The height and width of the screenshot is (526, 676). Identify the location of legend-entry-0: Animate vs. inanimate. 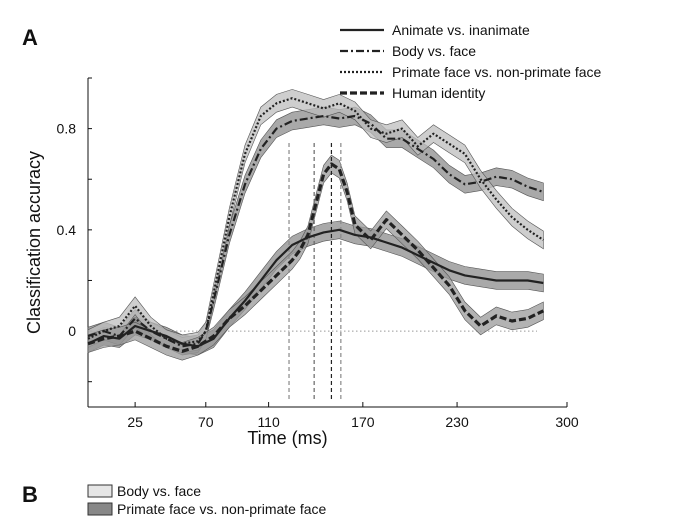
(461, 30).